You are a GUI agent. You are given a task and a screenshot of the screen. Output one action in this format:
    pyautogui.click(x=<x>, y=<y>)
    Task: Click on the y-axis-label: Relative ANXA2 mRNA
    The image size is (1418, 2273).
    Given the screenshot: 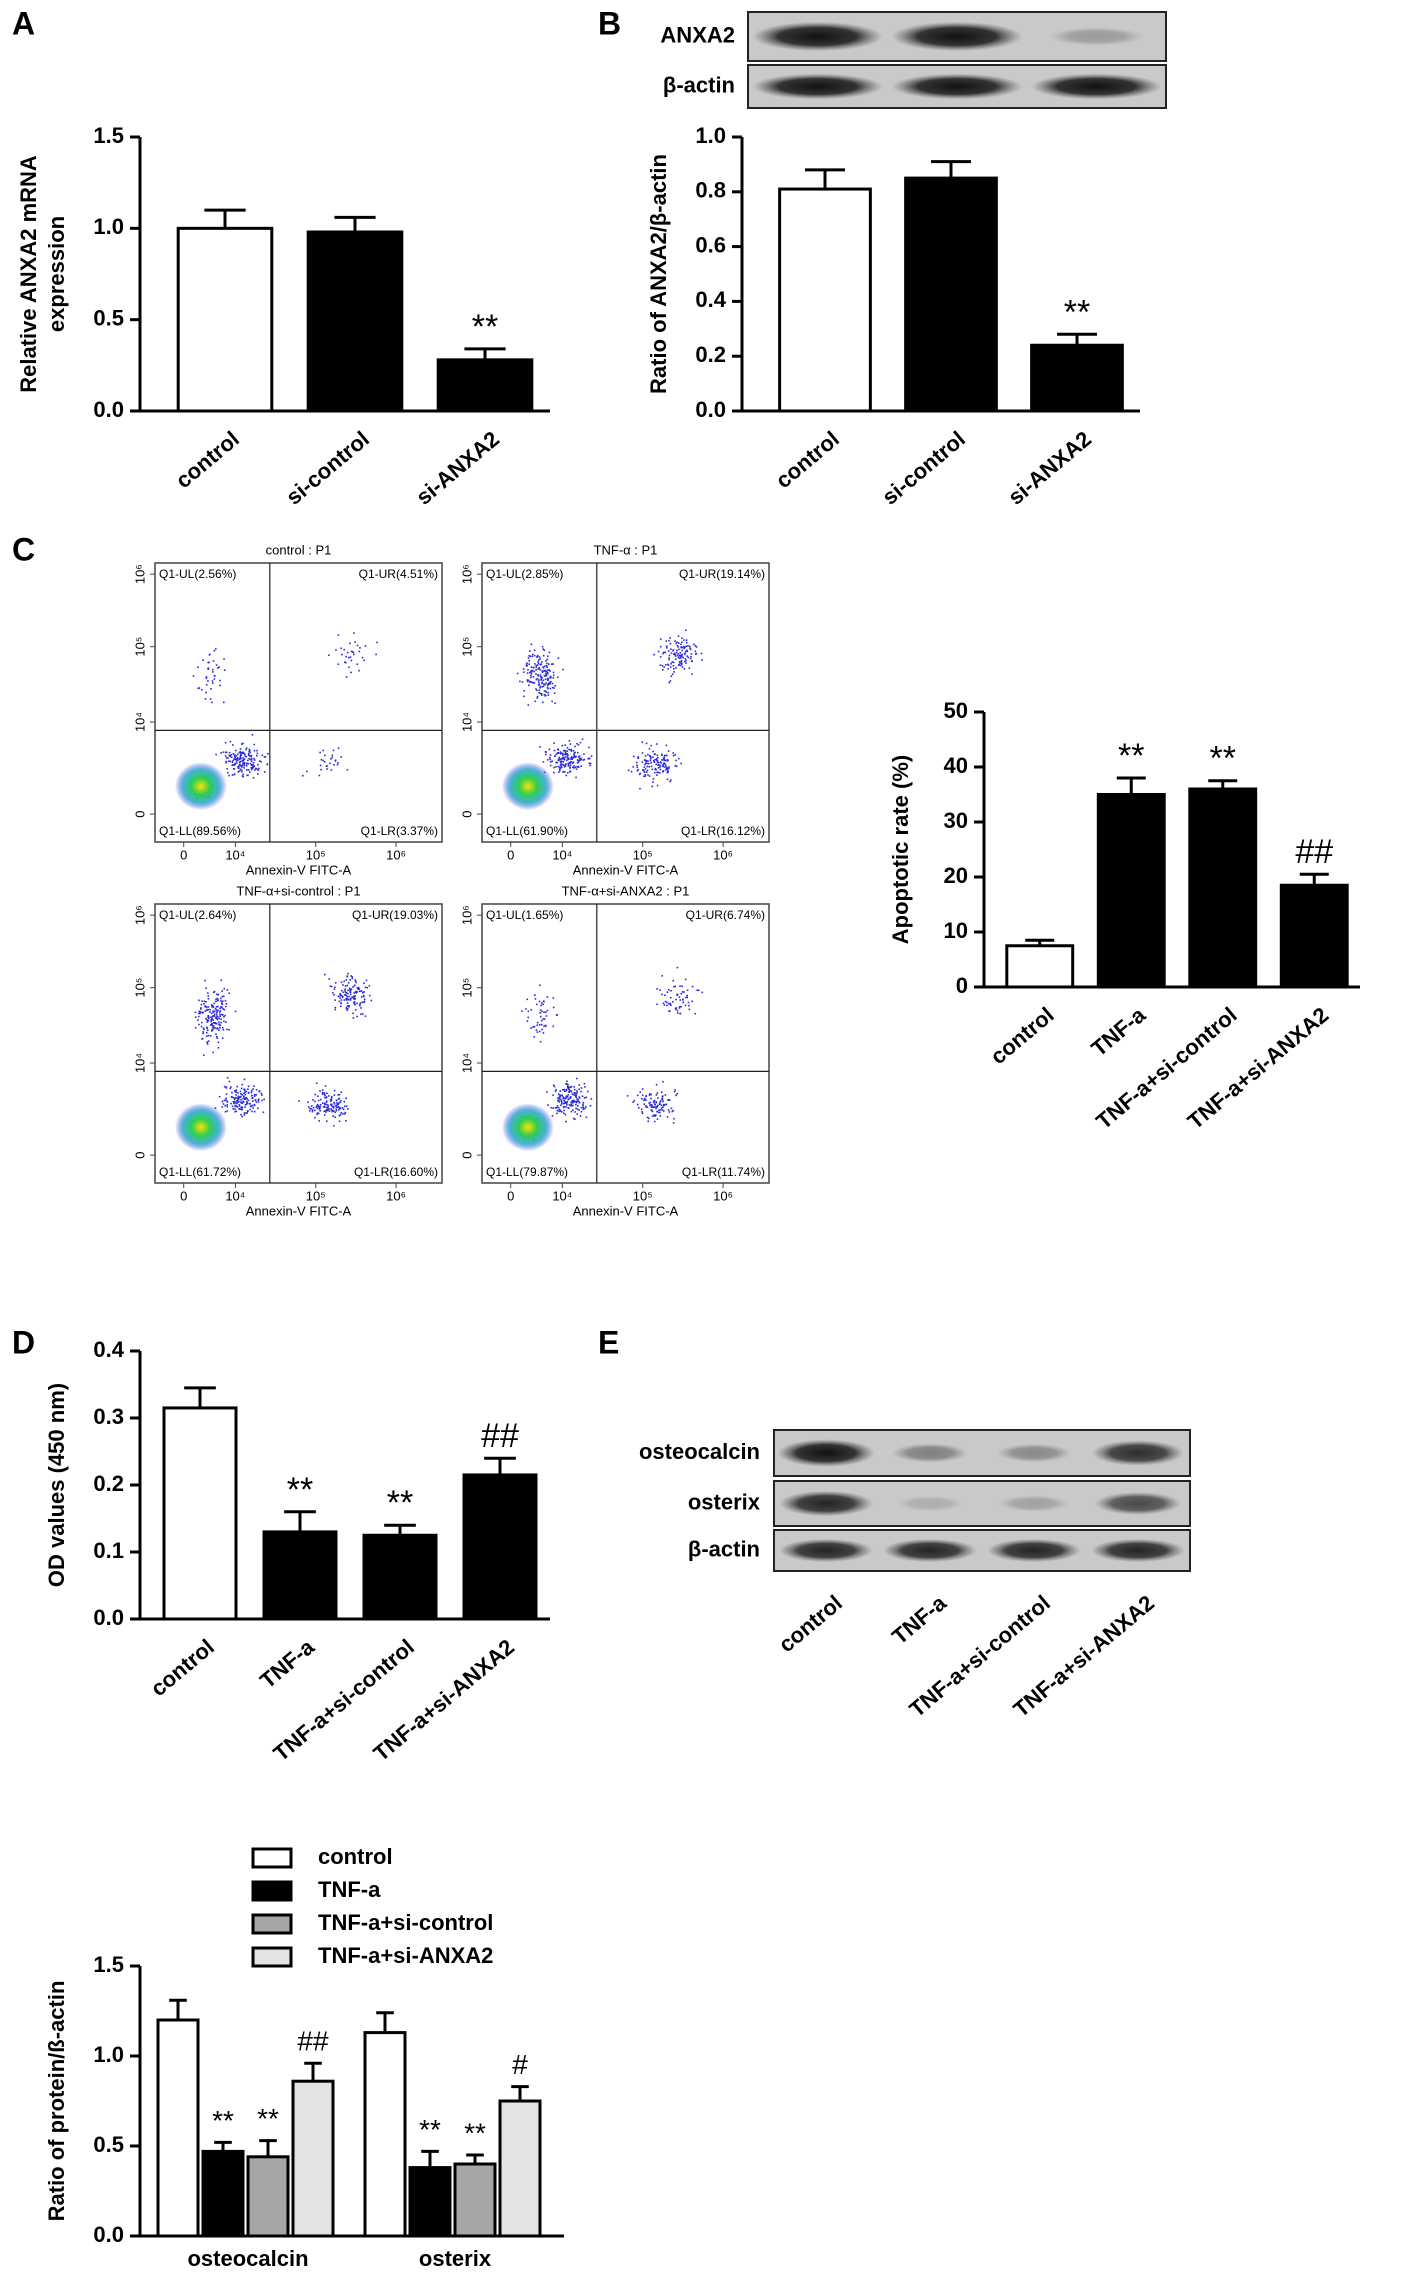 What is the action you would take?
    pyautogui.click(x=28, y=274)
    